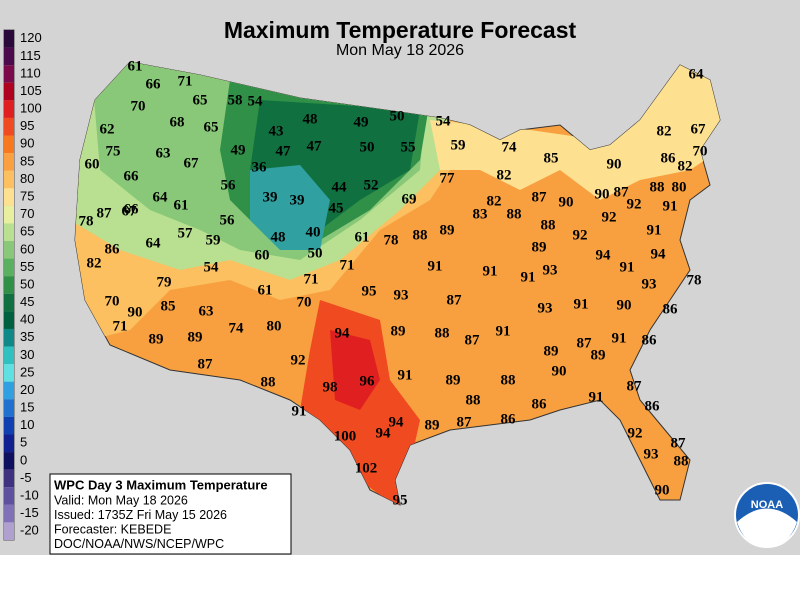 The height and width of the screenshot is (605, 800). I want to click on temperature-label: 74, so click(237, 328).